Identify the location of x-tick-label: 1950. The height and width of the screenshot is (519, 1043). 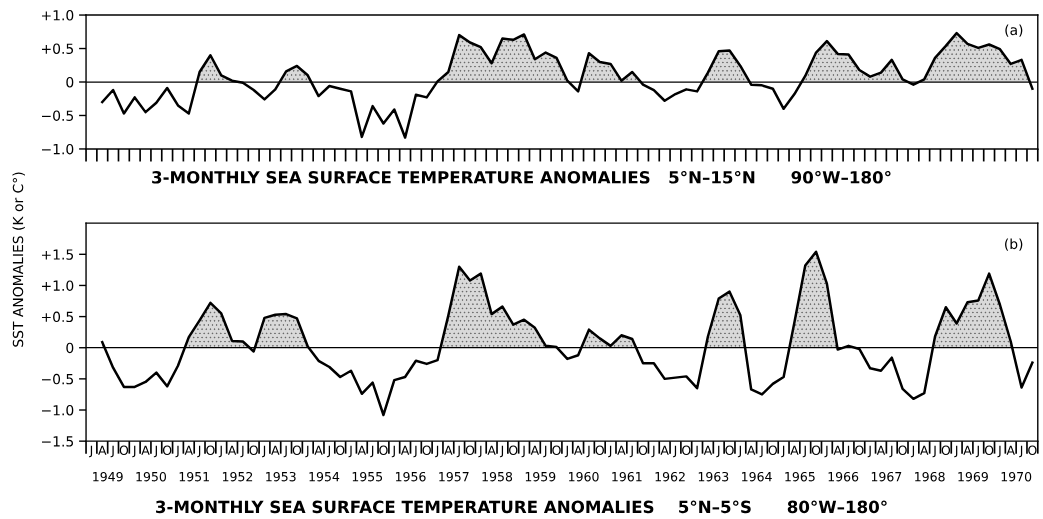
(151, 476).